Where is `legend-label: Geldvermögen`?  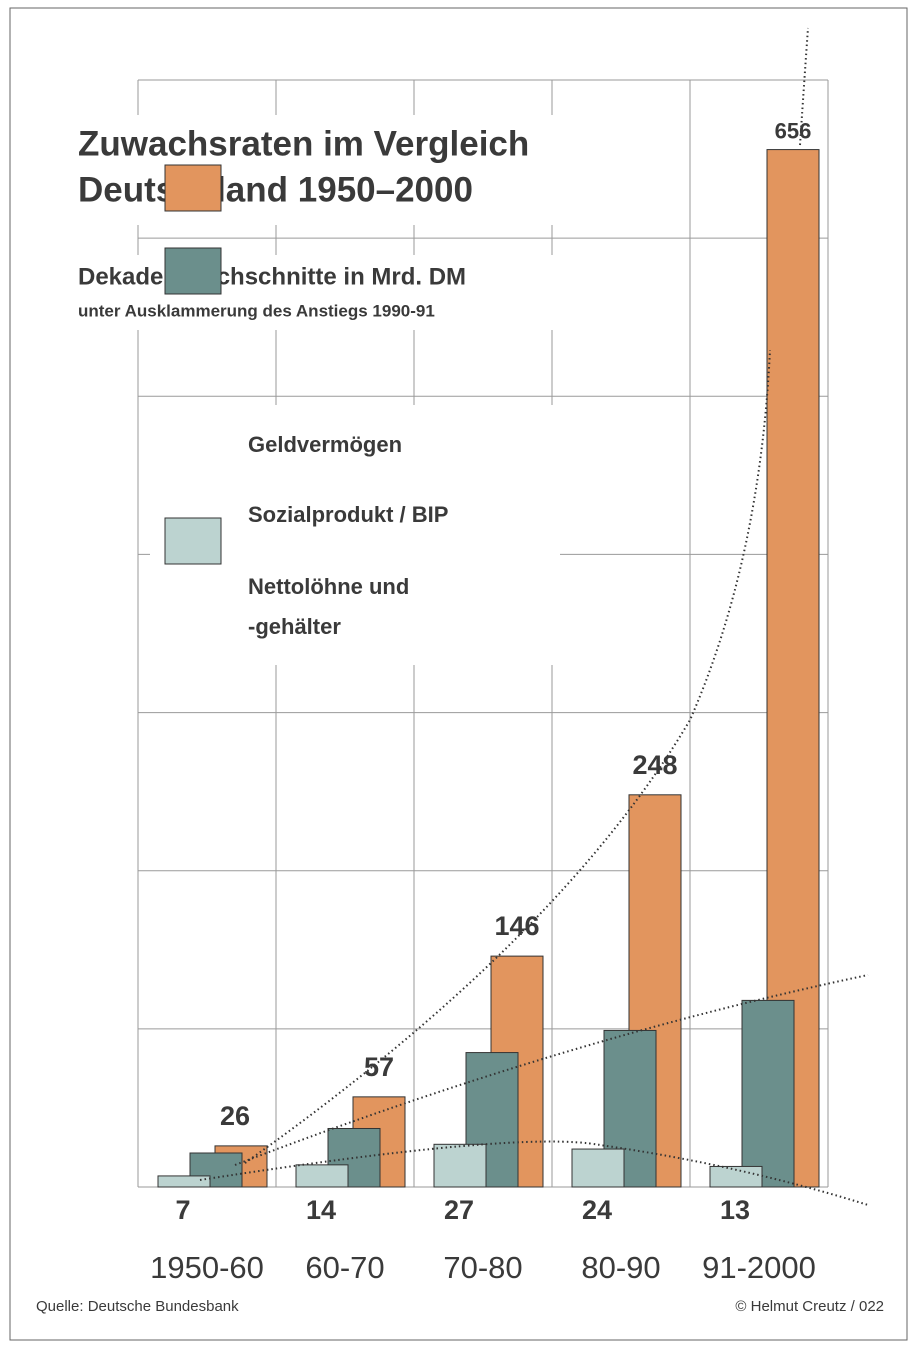
legend-label: Geldvermögen is located at coordinates (325, 444).